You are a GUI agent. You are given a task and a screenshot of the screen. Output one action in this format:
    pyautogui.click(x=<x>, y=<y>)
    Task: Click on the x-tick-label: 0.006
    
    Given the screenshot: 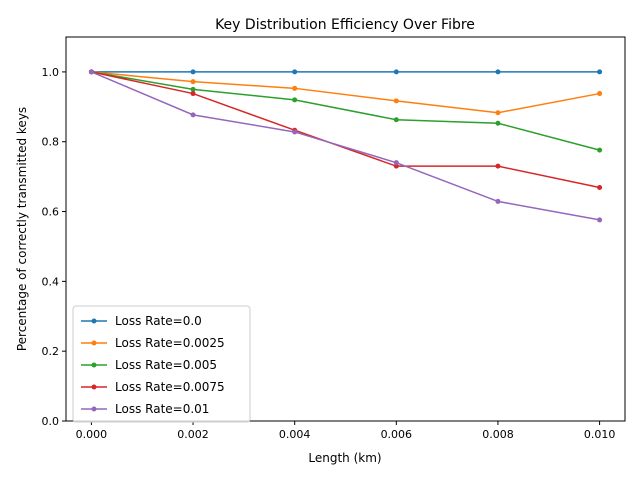 What is the action you would take?
    pyautogui.click(x=397, y=434)
    